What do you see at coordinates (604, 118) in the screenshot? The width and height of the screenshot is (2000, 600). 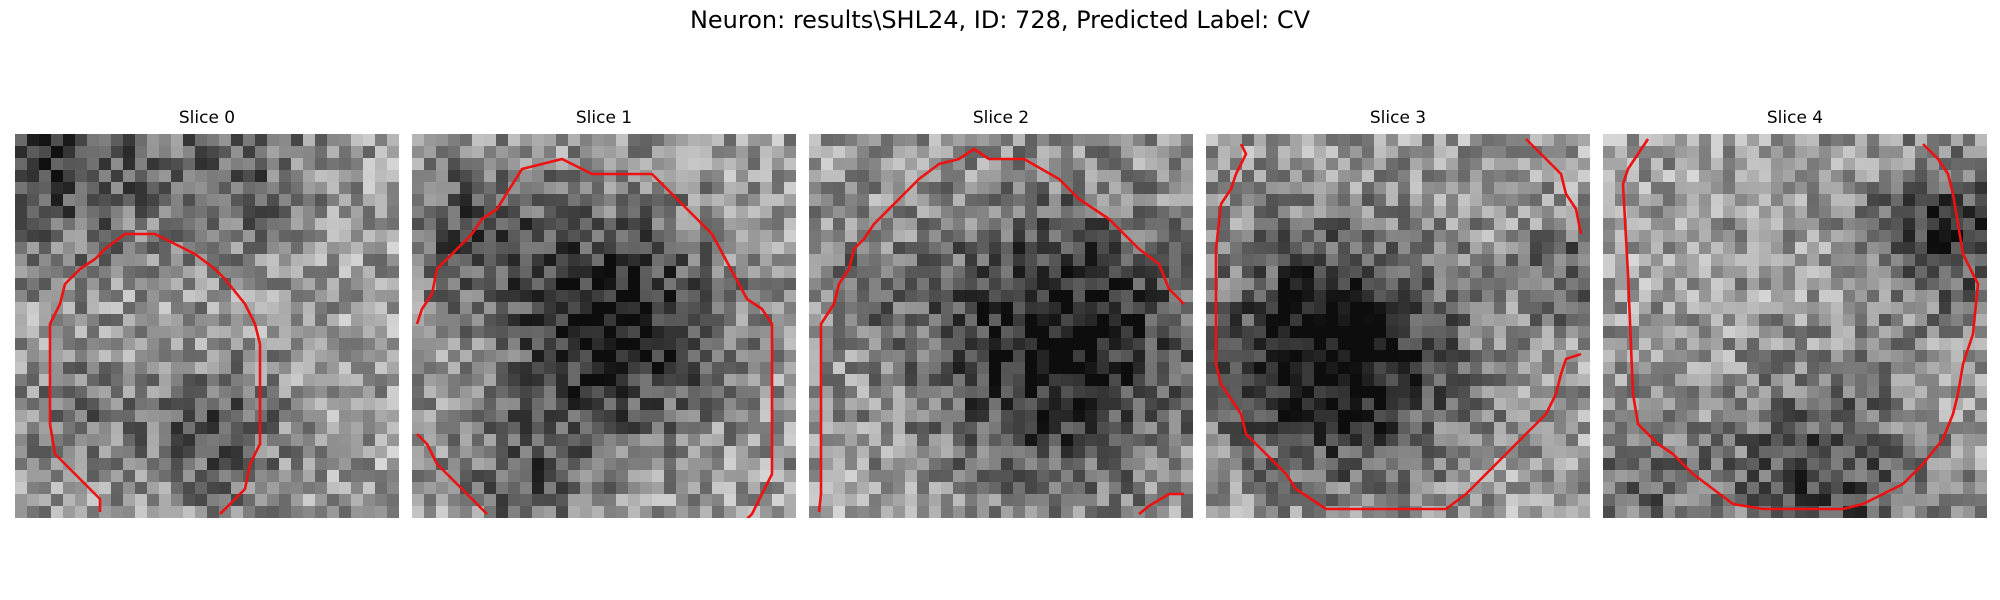 I see `slice-title: Slice 1` at bounding box center [604, 118].